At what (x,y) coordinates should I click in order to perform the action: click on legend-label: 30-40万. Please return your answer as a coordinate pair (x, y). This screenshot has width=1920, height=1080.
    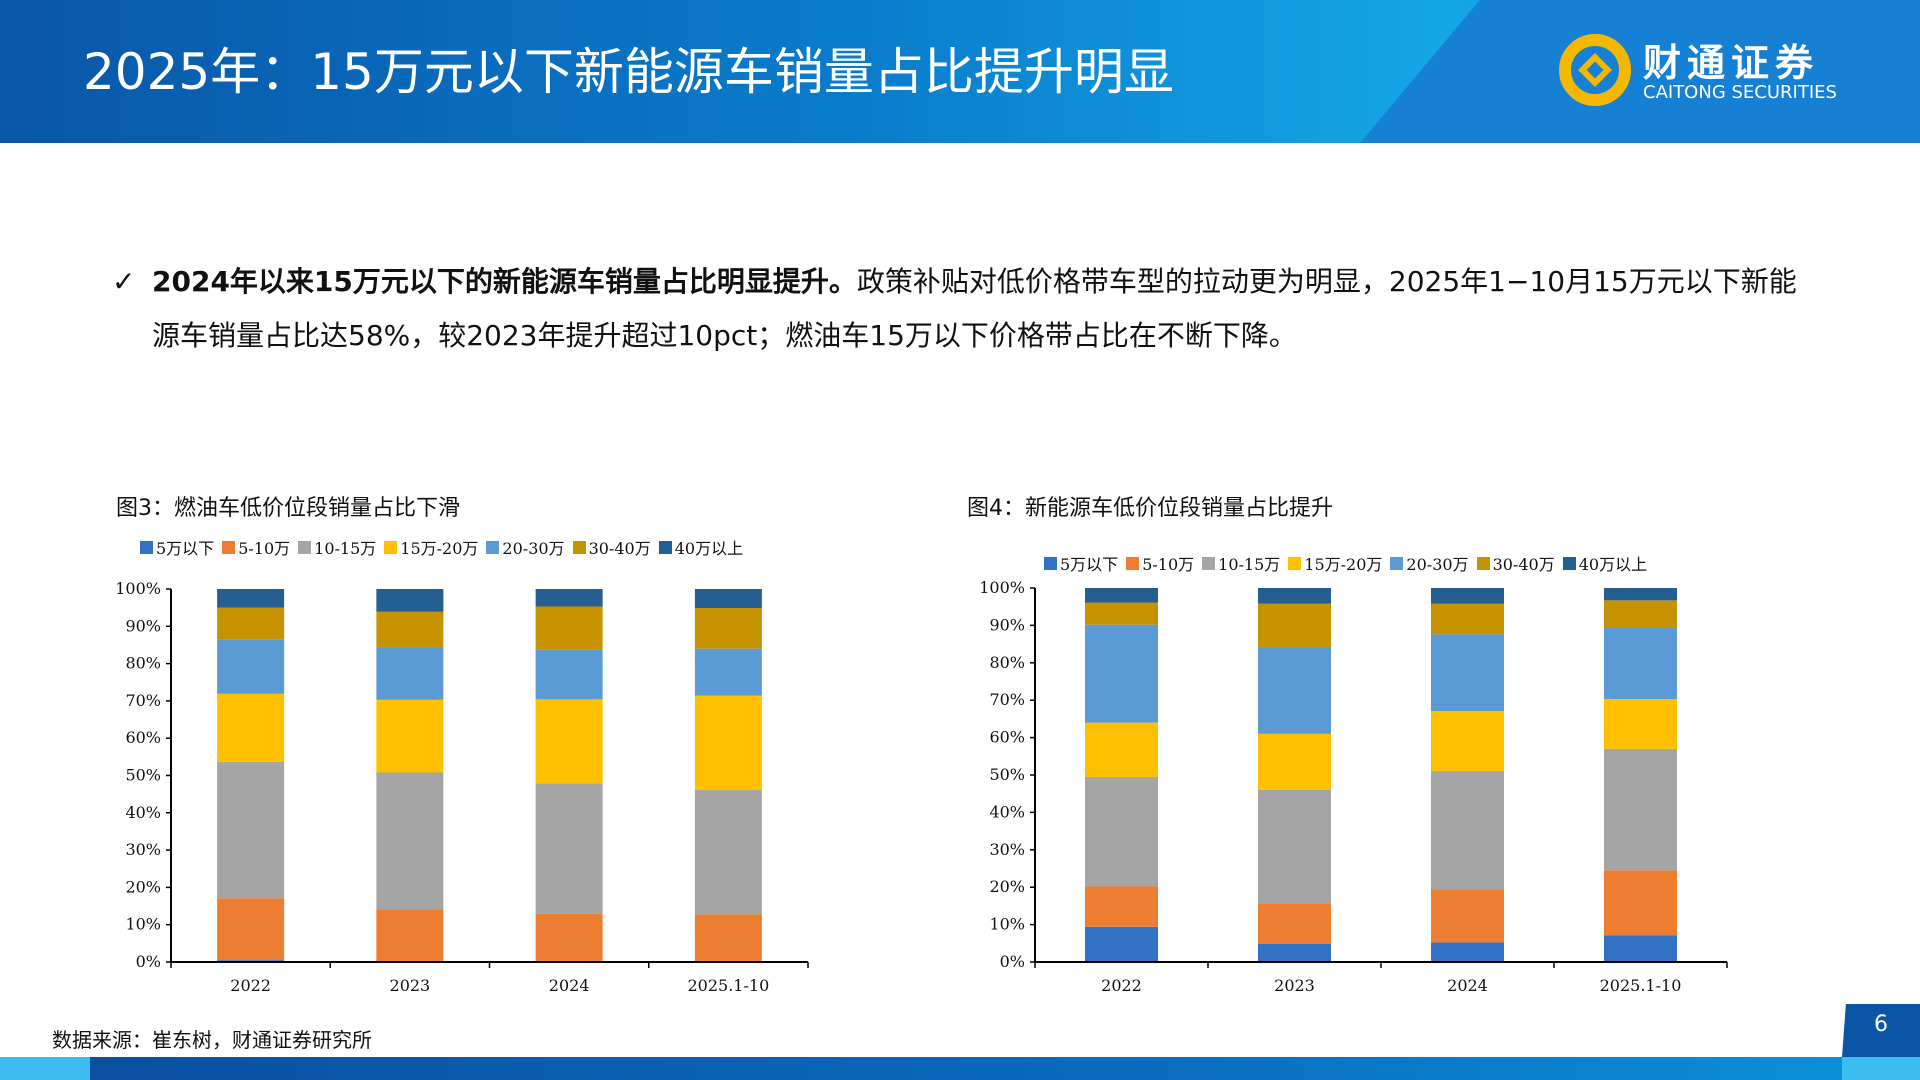
    Looking at the image, I should click on (1523, 564).